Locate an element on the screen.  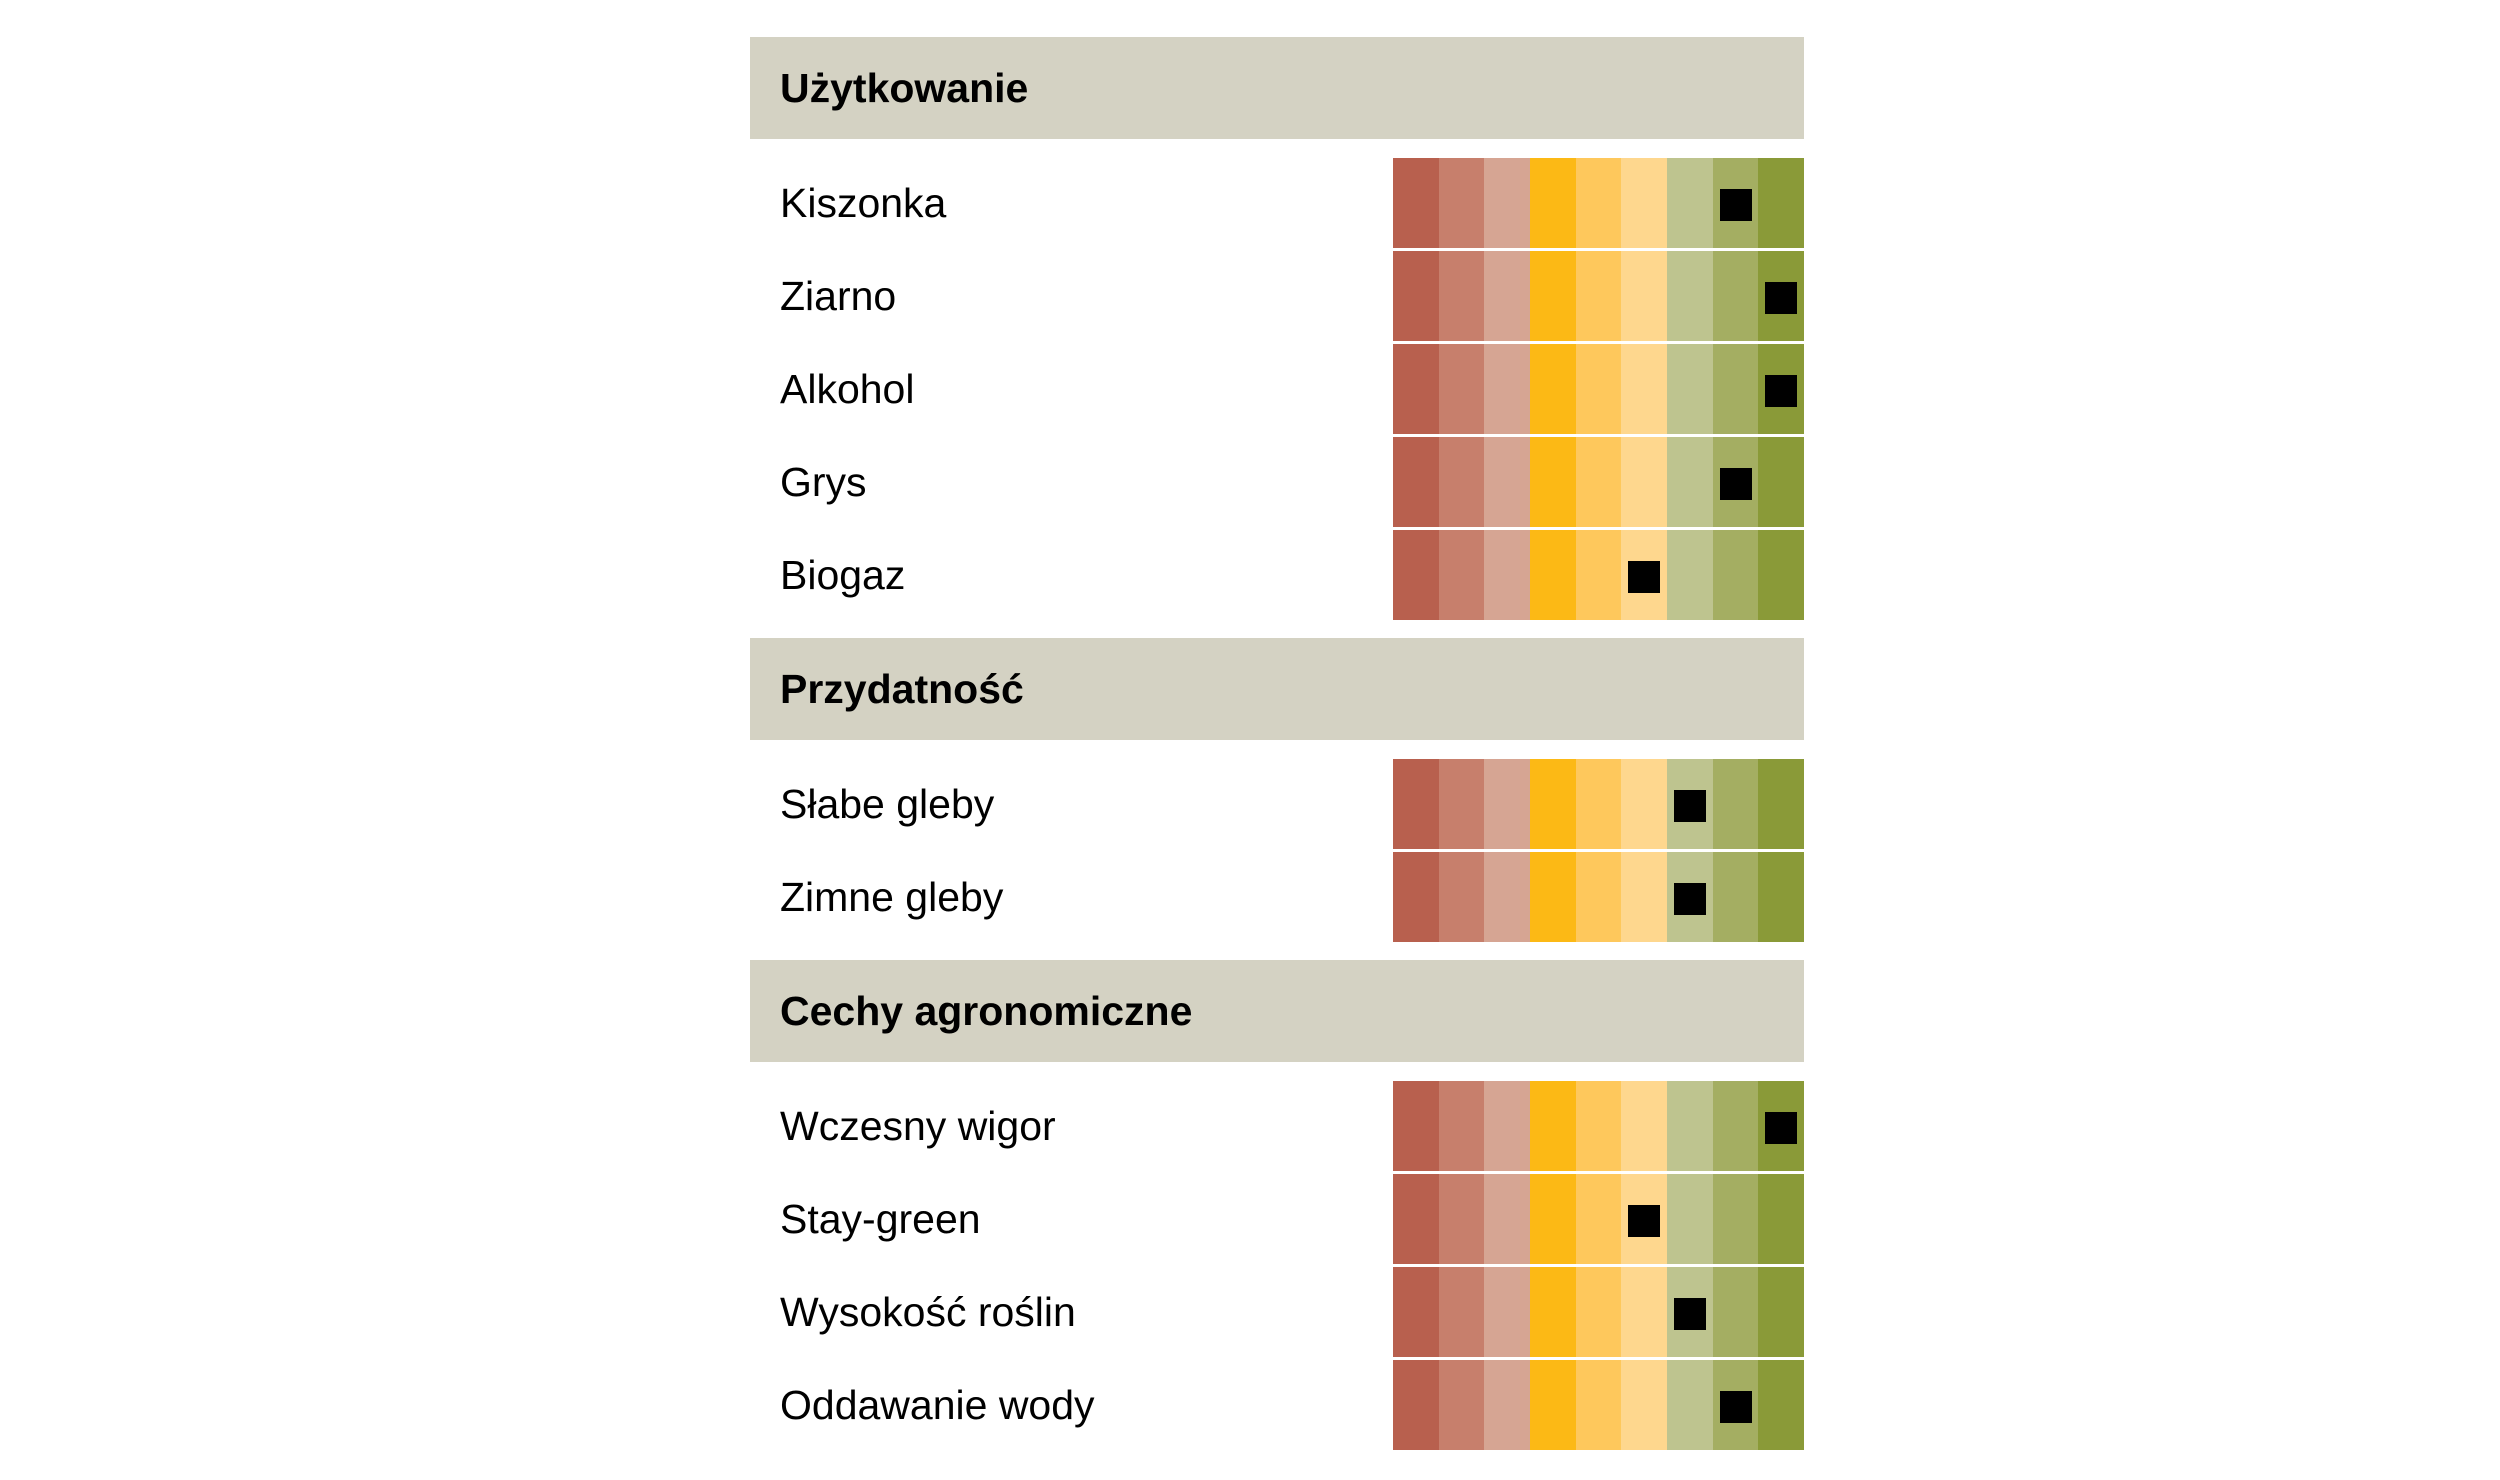
rating-row: Grys is located at coordinates (1277, 482).